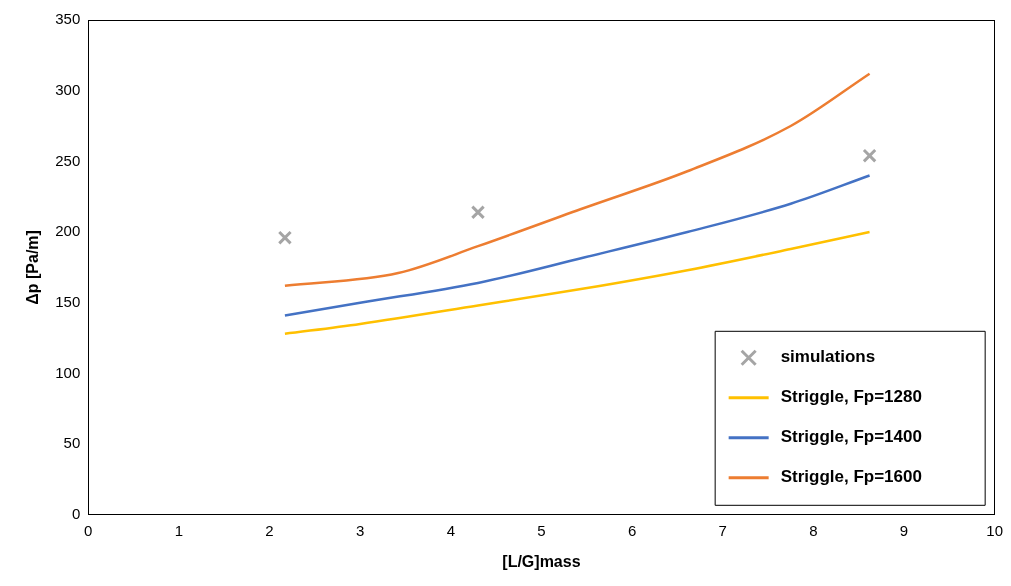  I want to click on x-axis-title: [L/G]mass, so click(541, 561).